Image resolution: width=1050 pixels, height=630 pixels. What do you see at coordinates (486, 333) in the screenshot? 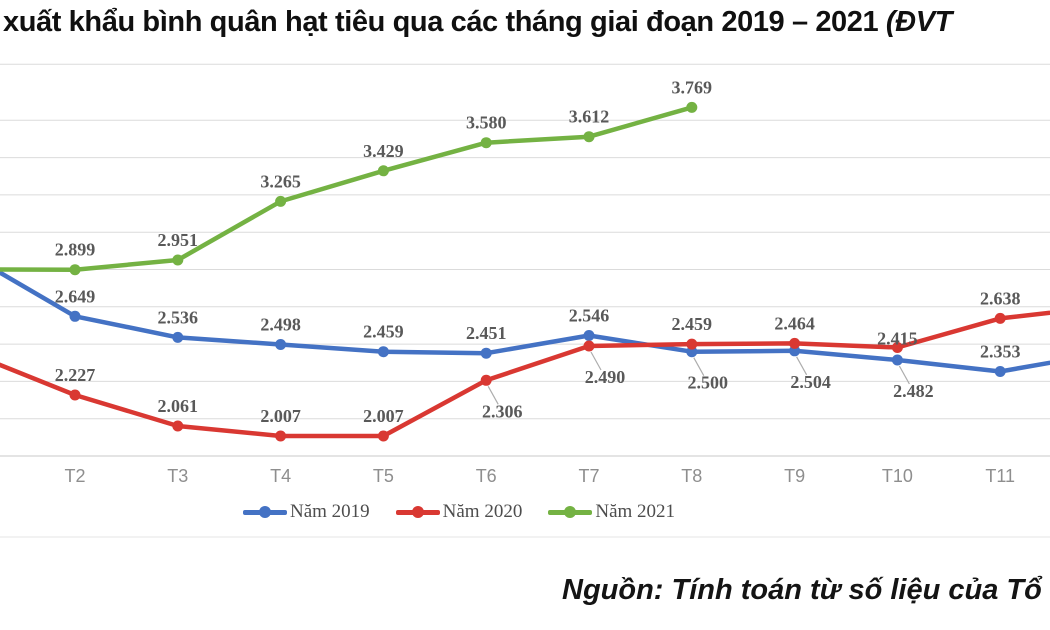
I see `data-label: 2.451` at bounding box center [486, 333].